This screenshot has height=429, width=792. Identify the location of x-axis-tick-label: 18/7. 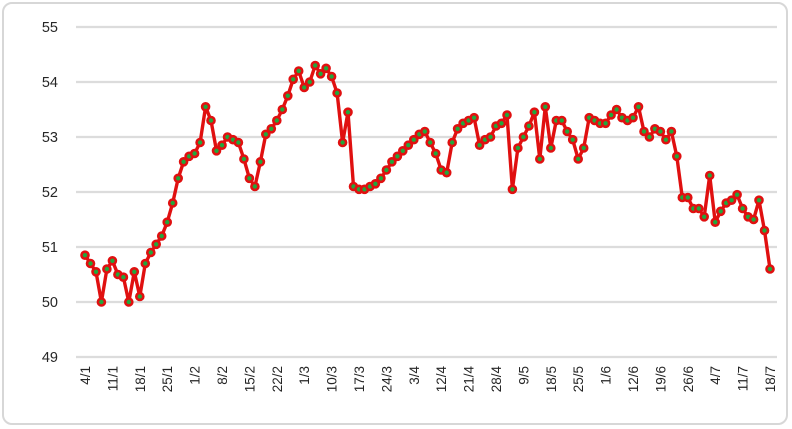
(770, 379).